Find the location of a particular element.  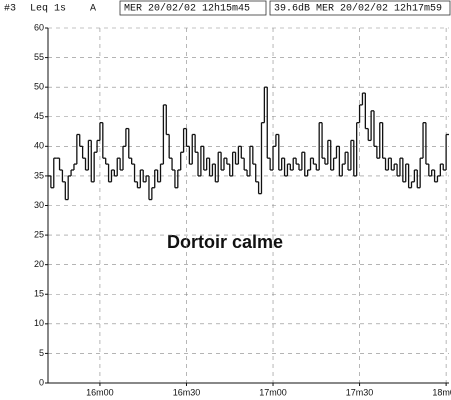

y-tick-label: 35 is located at coordinates (39, 175).